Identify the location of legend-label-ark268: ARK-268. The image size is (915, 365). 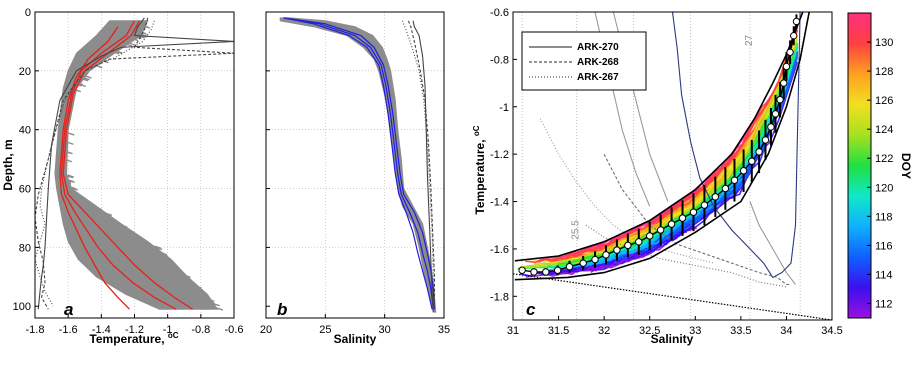
(598, 62).